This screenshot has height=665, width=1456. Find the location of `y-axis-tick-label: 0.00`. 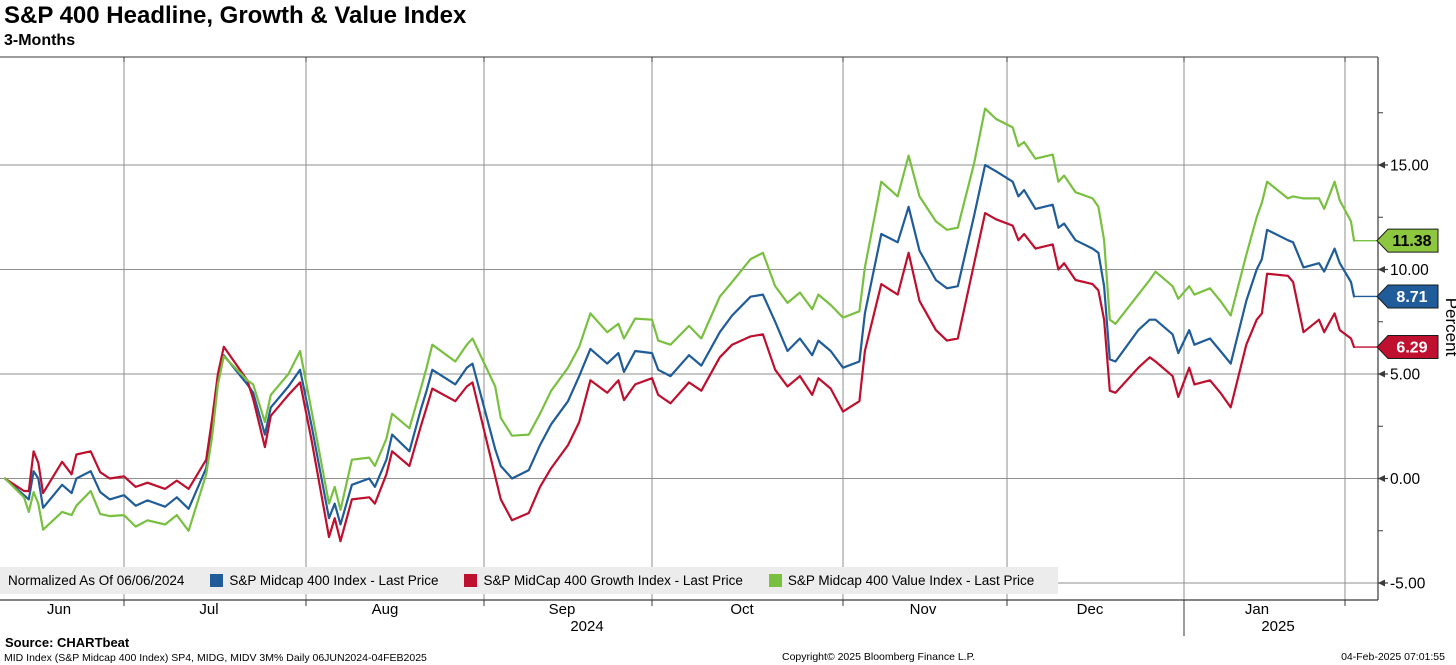

y-axis-tick-label: 0.00 is located at coordinates (1405, 479).